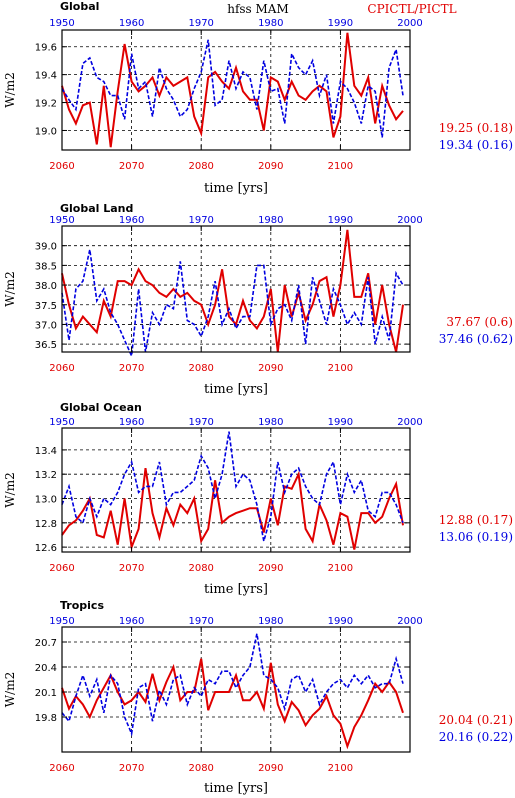  I want to click on stat-cpictl: 12.88 (0.17), so click(476, 520).